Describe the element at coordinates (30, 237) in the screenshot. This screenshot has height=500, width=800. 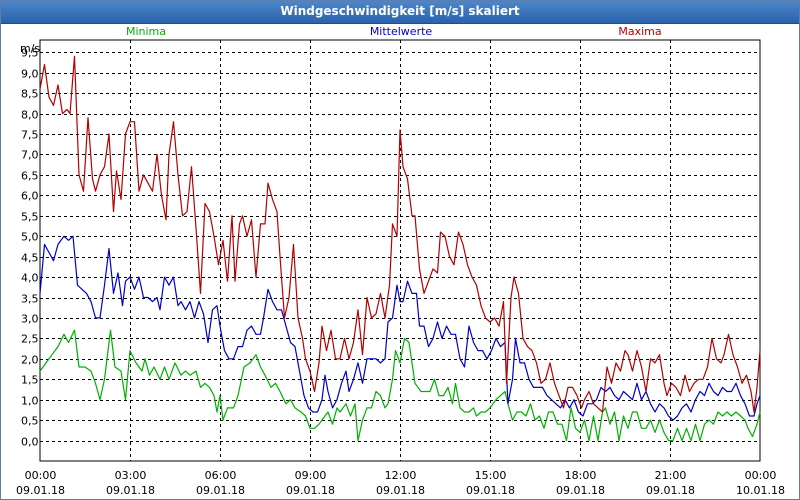
I see `y-tick-label: 5,0` at that location.